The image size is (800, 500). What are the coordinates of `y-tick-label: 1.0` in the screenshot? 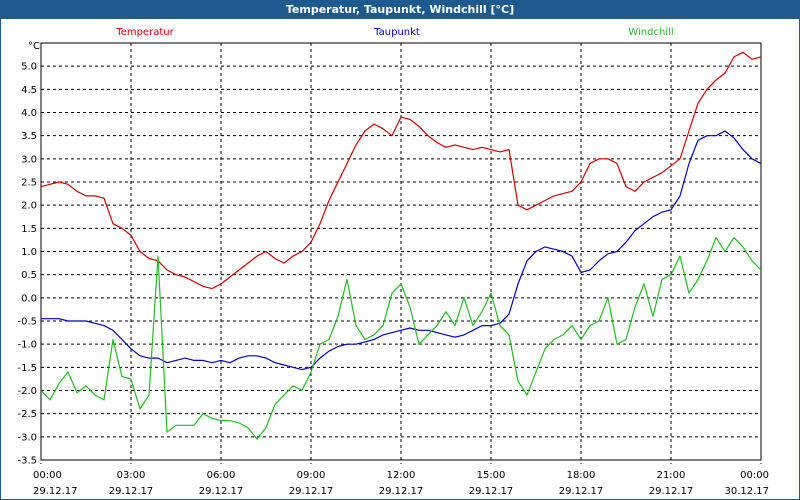 It's located at (29, 252).